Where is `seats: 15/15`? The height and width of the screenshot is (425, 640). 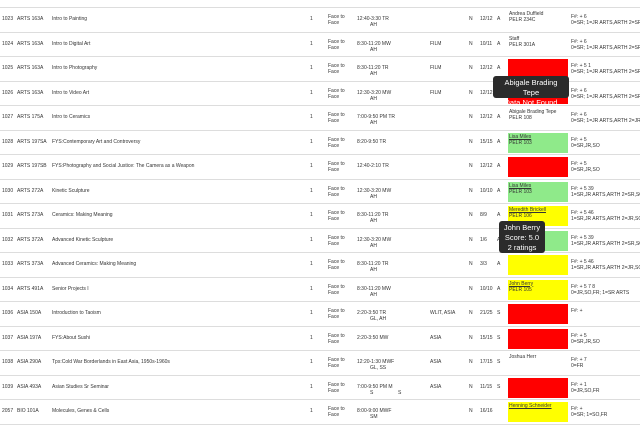 seats: 15/15 is located at coordinates (486, 141).